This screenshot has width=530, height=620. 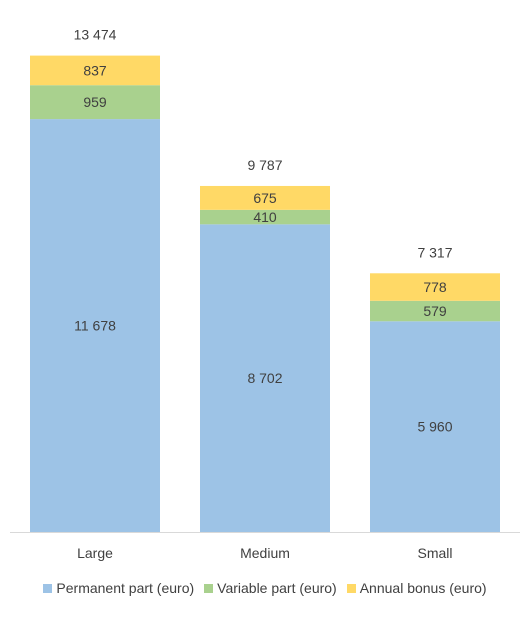 I want to click on data-label-small-3: 778, so click(x=435, y=287).